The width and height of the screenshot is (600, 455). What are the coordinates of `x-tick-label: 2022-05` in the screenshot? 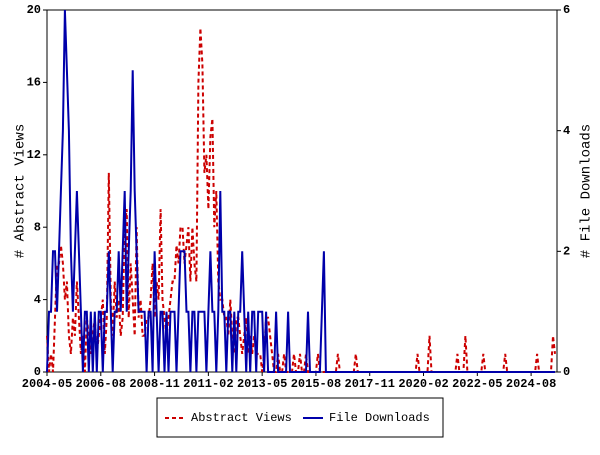 It's located at (477, 384).